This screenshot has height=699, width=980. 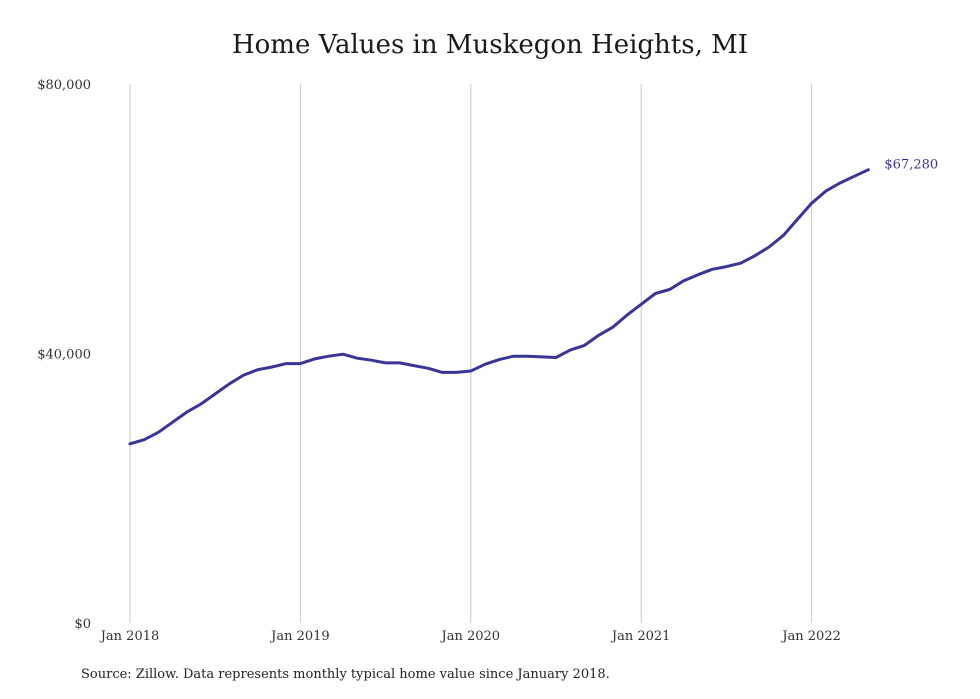 What do you see at coordinates (911, 165) in the screenshot?
I see `end-value-label: $67,280` at bounding box center [911, 165].